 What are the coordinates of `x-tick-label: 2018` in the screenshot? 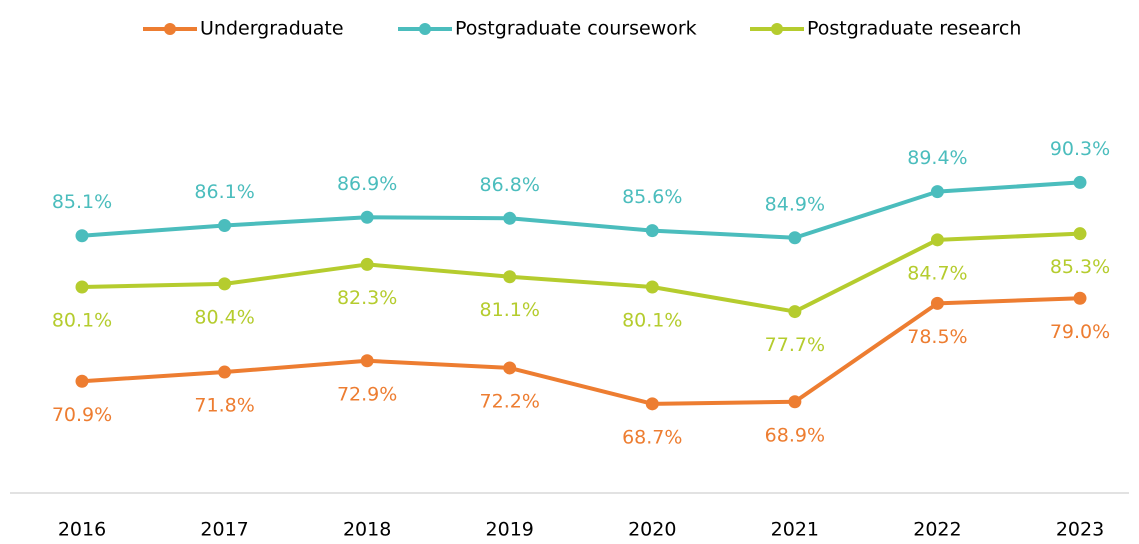 It's located at (367, 530).